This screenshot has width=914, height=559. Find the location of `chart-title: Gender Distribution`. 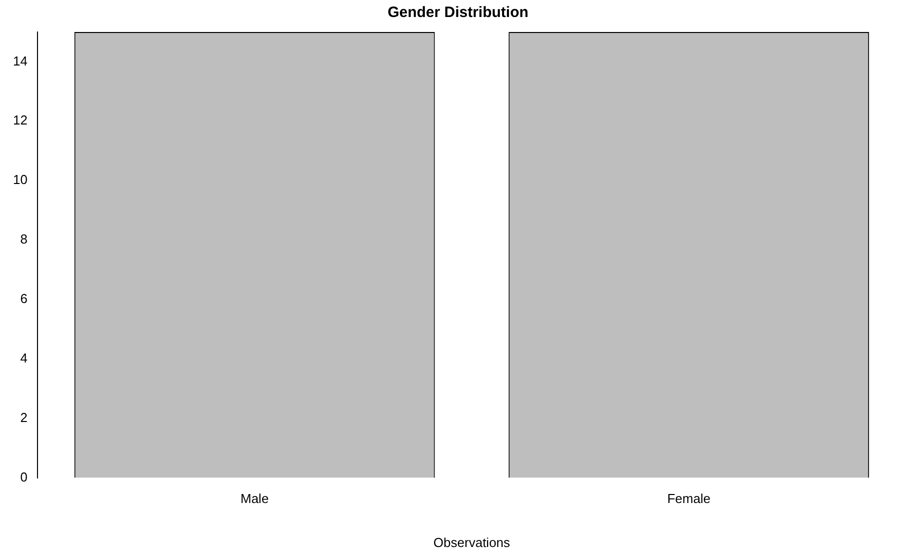

chart-title: Gender Distribution is located at coordinates (458, 13).